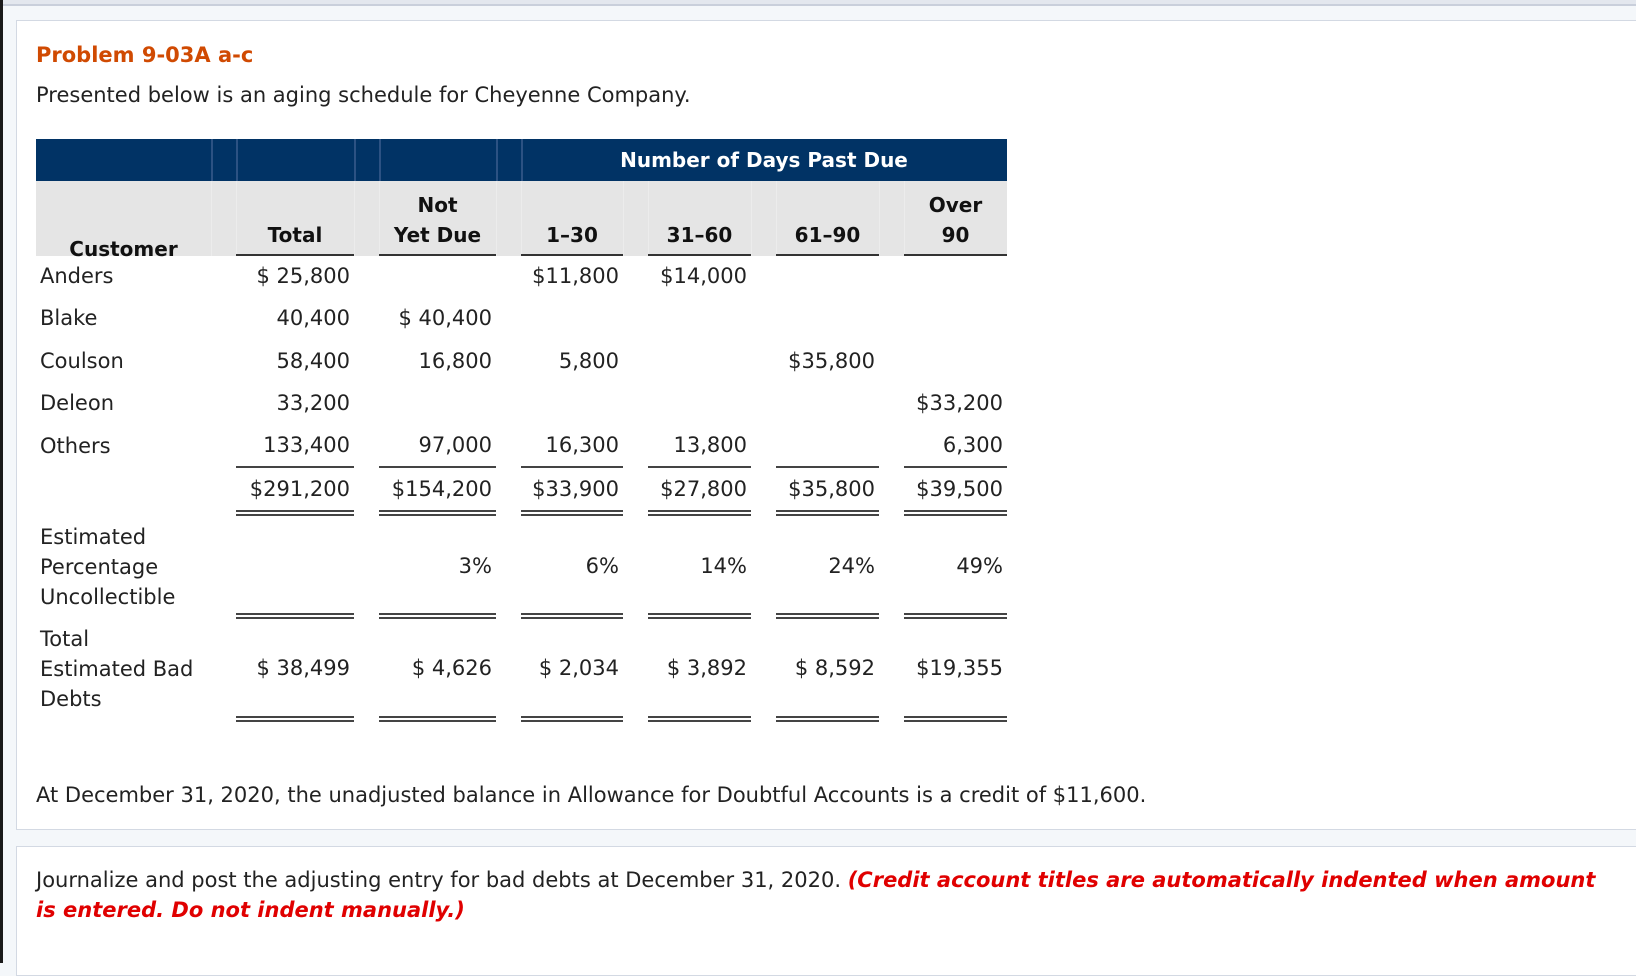 The height and width of the screenshot is (976, 1636). I want to click on customer-name: Deleon, so click(77, 403).